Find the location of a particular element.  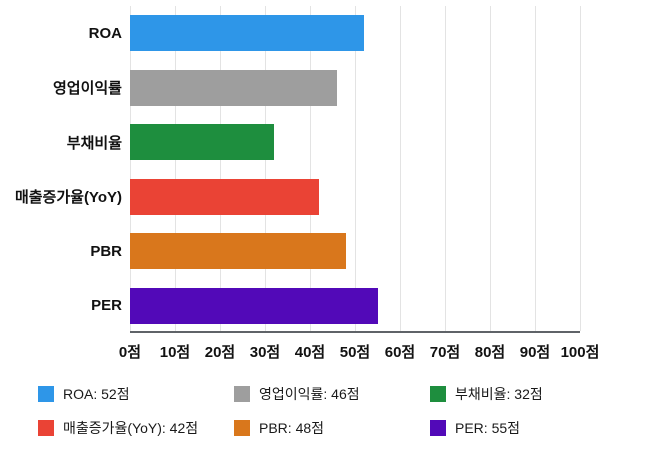

x-axis-tick-label: 20점 is located at coordinates (220, 352).